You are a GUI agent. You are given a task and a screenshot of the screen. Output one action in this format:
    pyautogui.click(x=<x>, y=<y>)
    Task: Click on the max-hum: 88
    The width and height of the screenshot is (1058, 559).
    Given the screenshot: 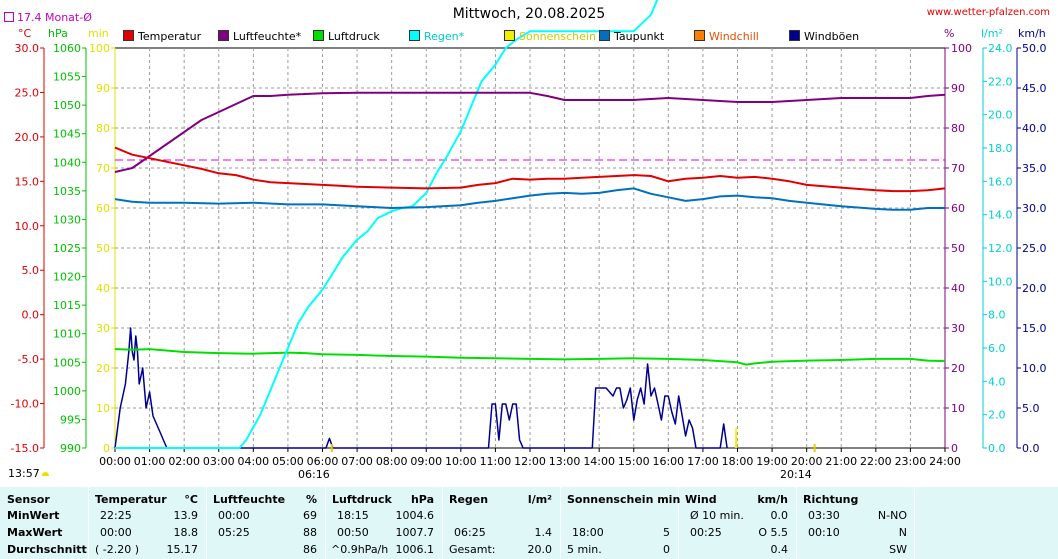 What is the action you would take?
    pyautogui.click(x=310, y=532)
    